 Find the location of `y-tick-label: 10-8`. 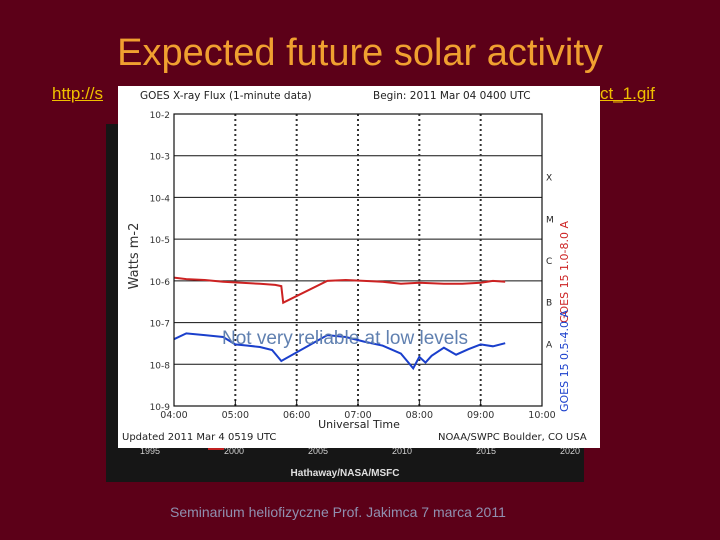

y-tick-label: 10-8 is located at coordinates (160, 366).